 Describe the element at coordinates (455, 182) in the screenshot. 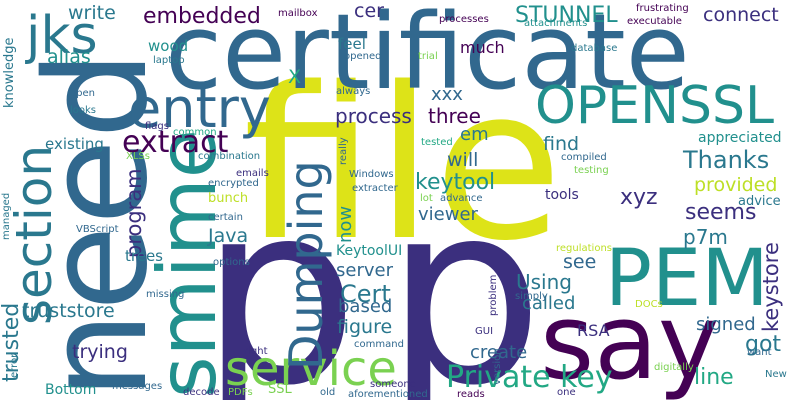

I see `word-keytool: keytool` at that location.